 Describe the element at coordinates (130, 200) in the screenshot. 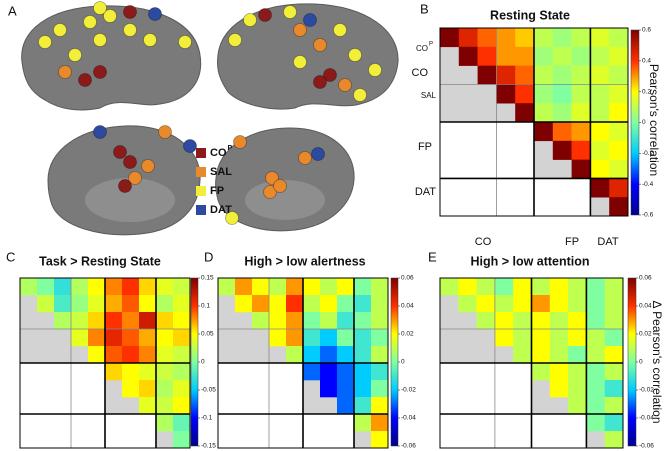

I see `brain-medial-wall` at that location.